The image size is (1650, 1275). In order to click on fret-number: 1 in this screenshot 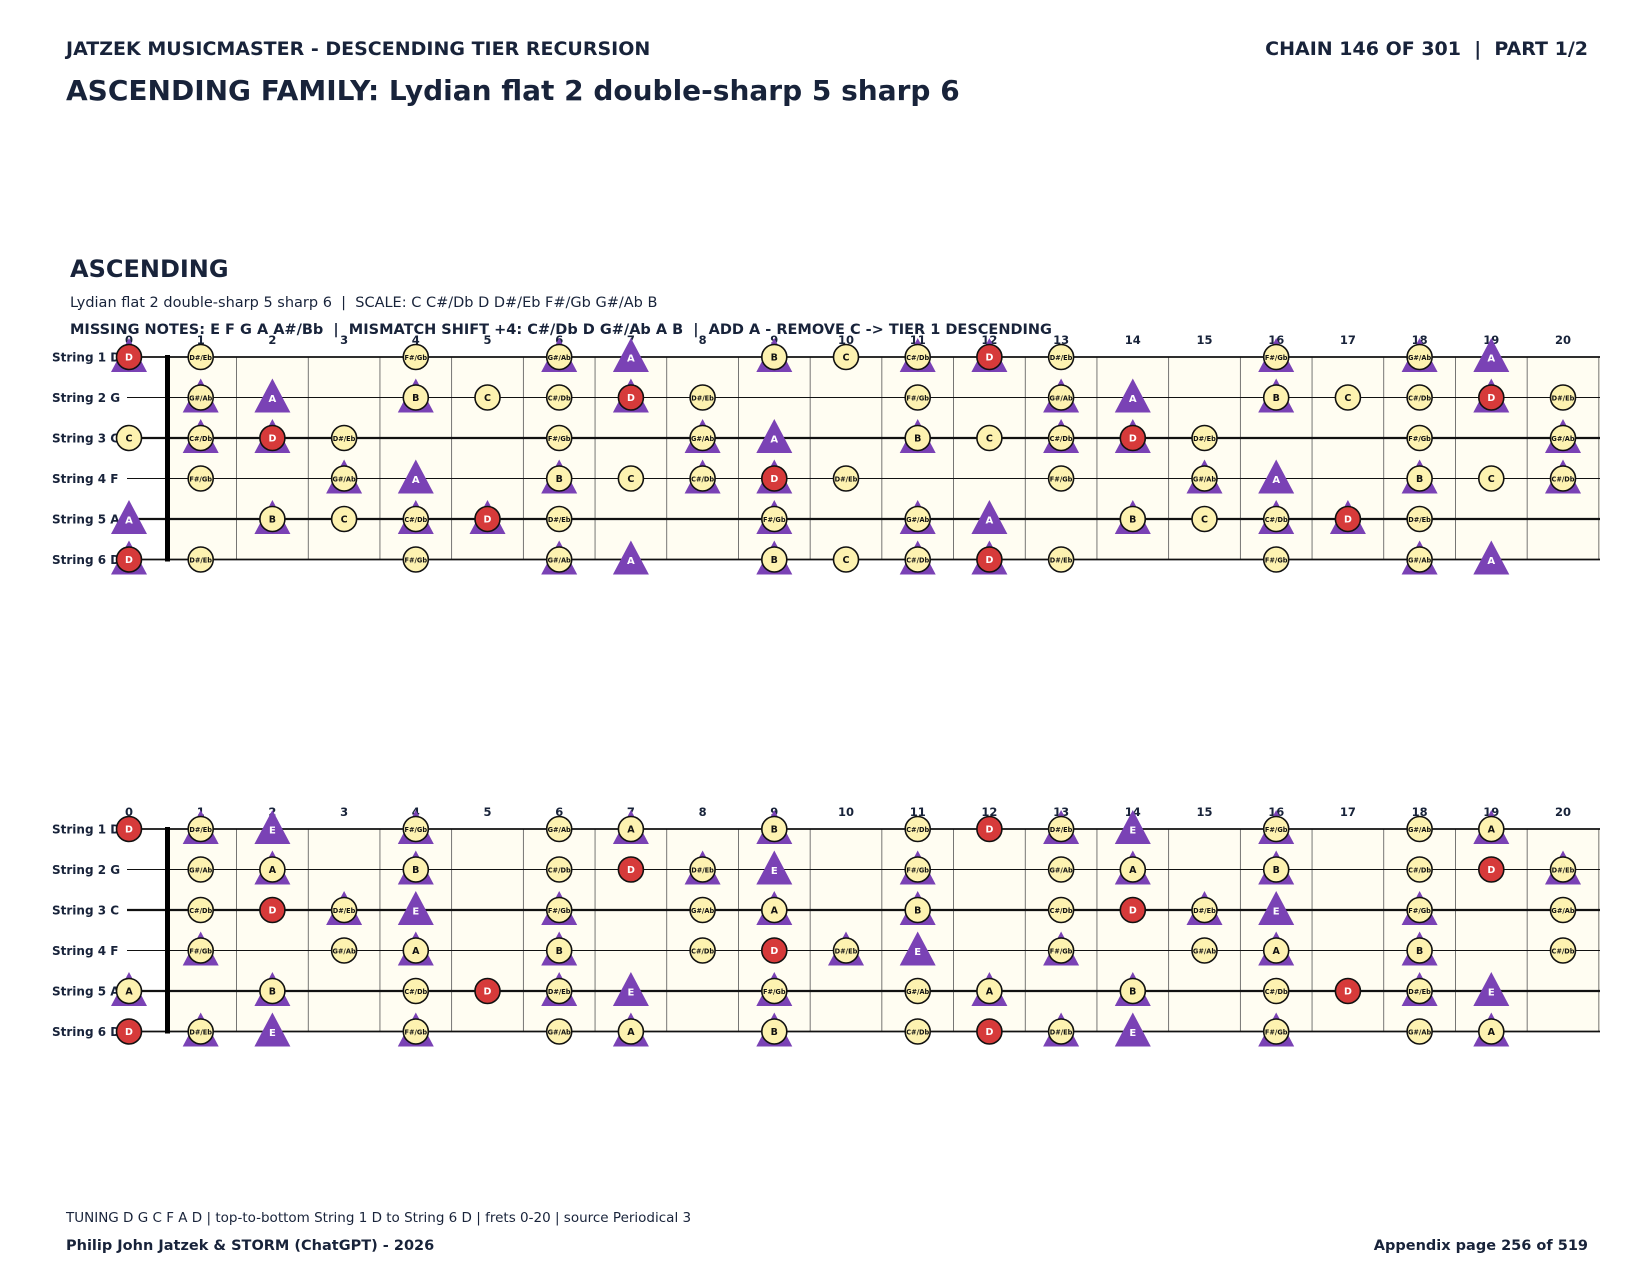, I will do `click(201, 340)`.